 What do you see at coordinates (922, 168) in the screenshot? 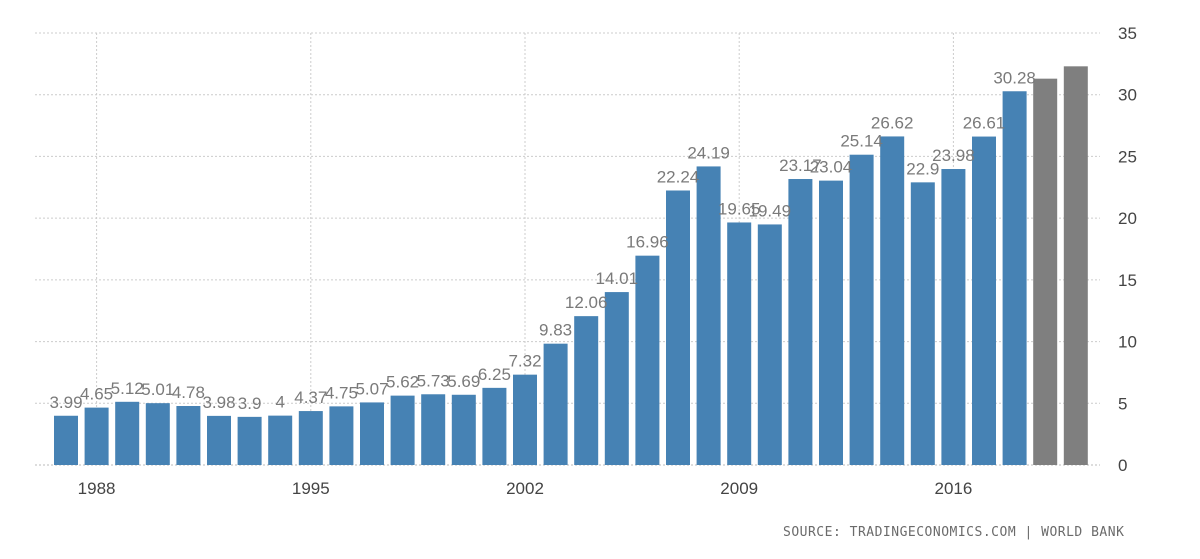
I see `bar-data-label: 22.9` at bounding box center [922, 168].